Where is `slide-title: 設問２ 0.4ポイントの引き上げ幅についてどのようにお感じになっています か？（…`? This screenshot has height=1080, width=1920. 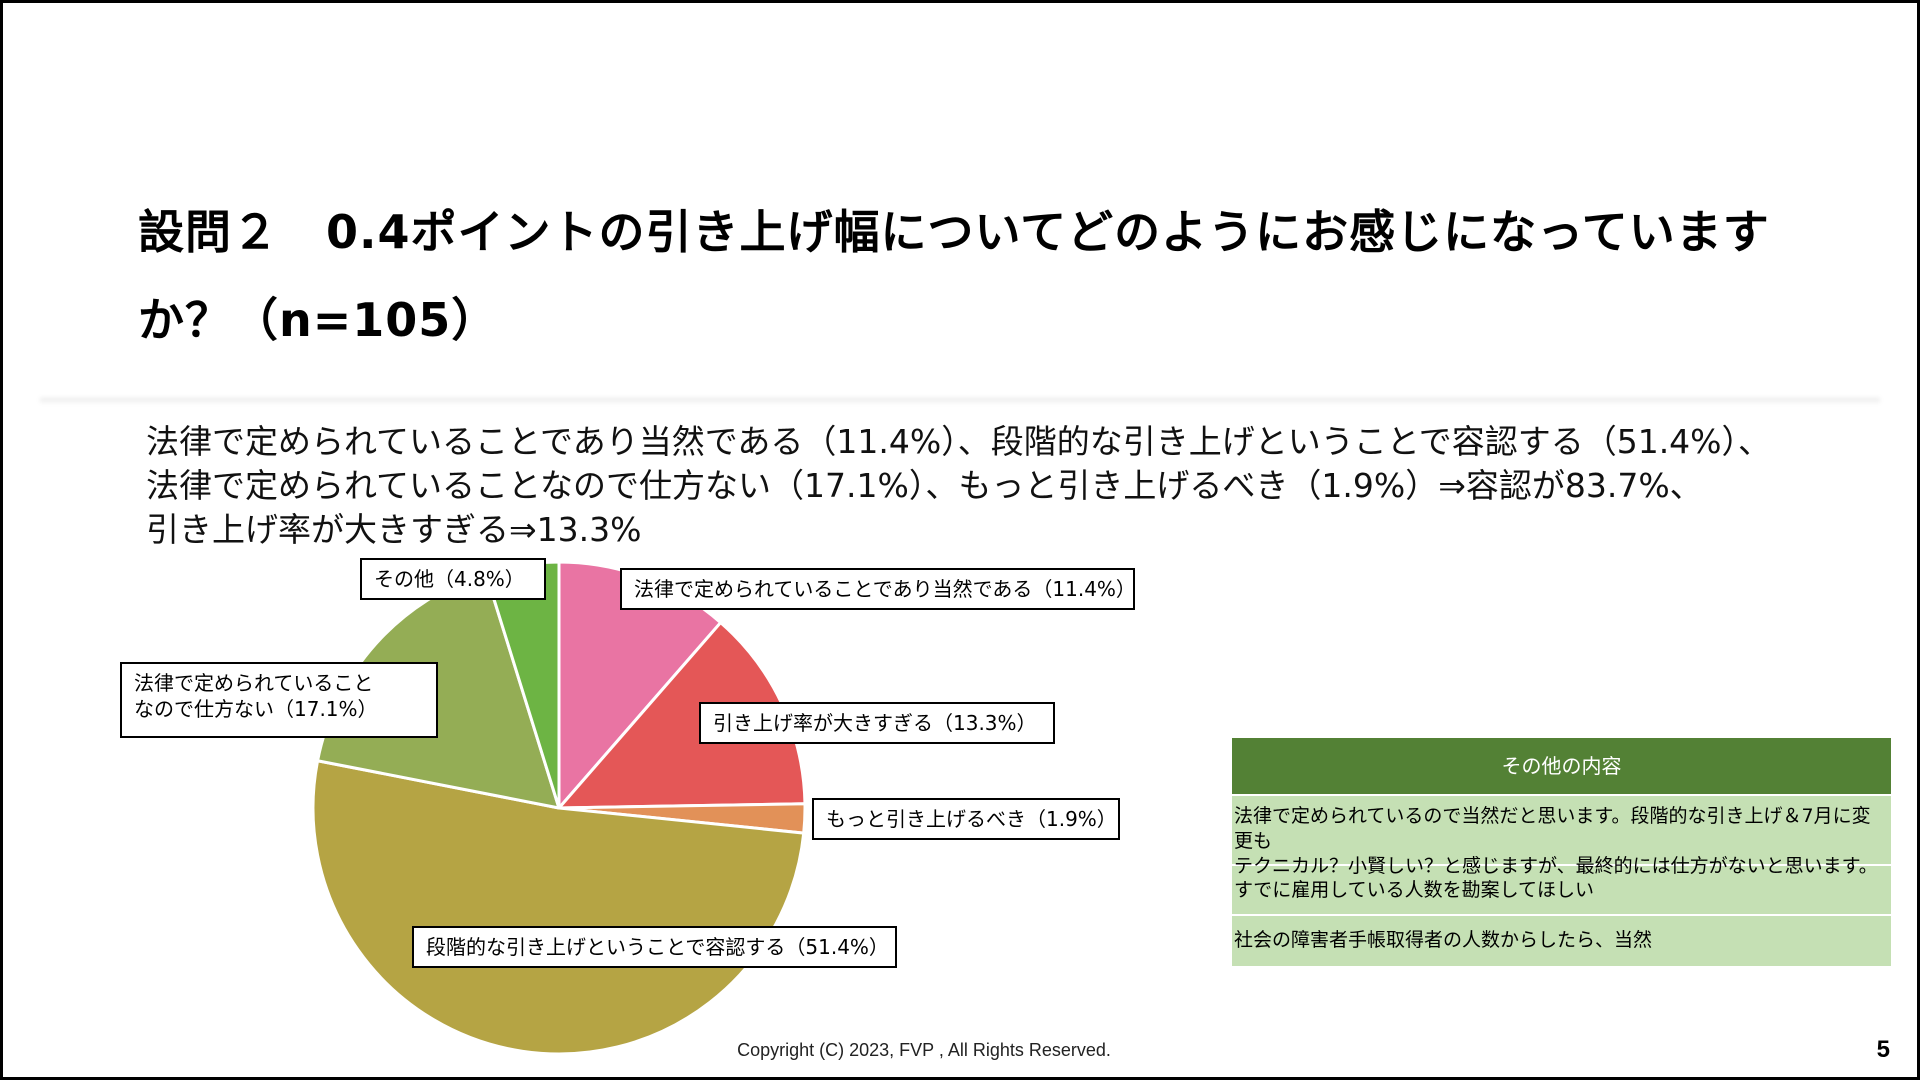
slide-title: 設問２ 0.4ポイントの引き上げ幅についてどのようにお感じになっています か？（… is located at coordinates (958, 276).